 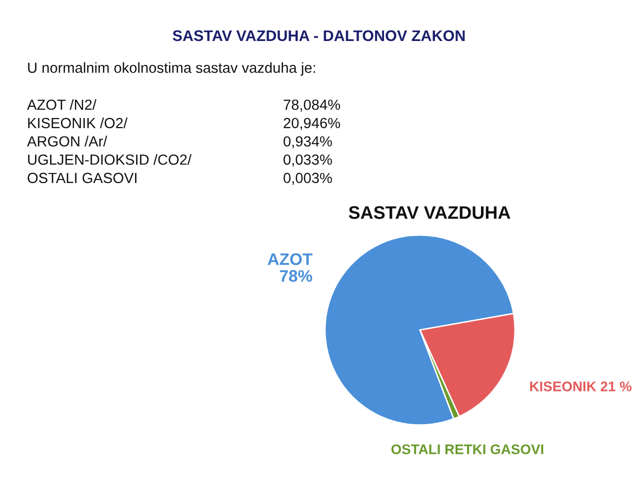 I want to click on text: SASTAV VAZDUHA - DALTONOV ZAKON, so click(x=318, y=36).